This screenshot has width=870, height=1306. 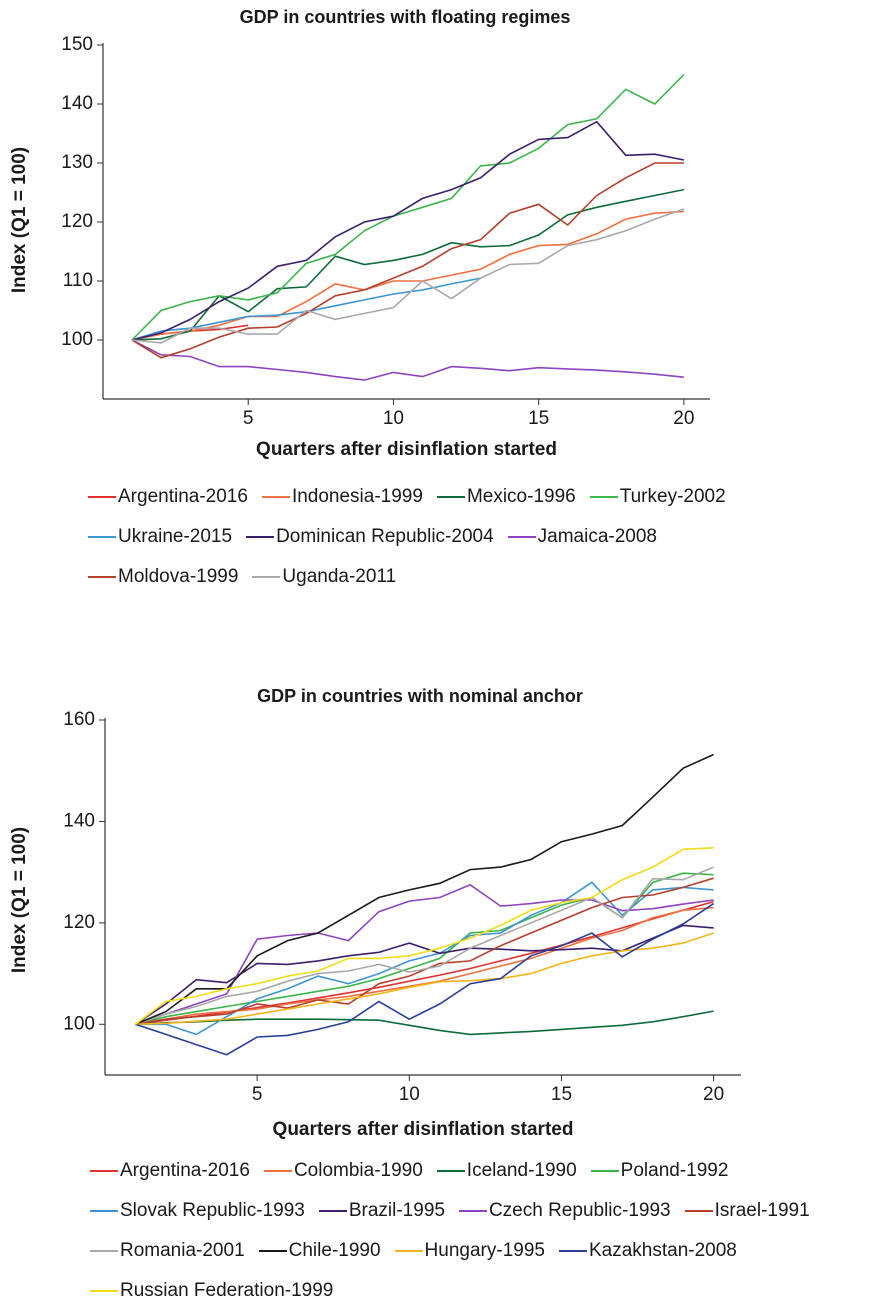 I want to click on legend-item: Kazakhstan-2008, so click(x=647, y=1251).